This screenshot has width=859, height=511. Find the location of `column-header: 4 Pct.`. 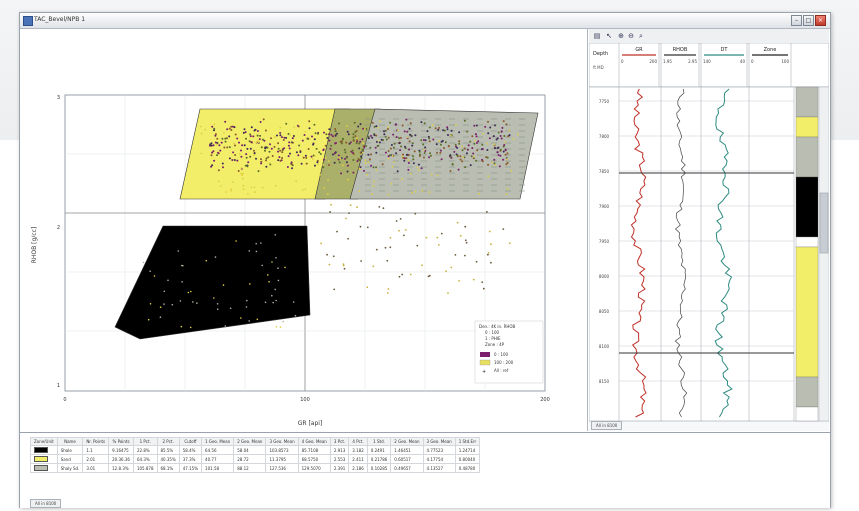

column-header: 4 Pct. is located at coordinates (358, 441).